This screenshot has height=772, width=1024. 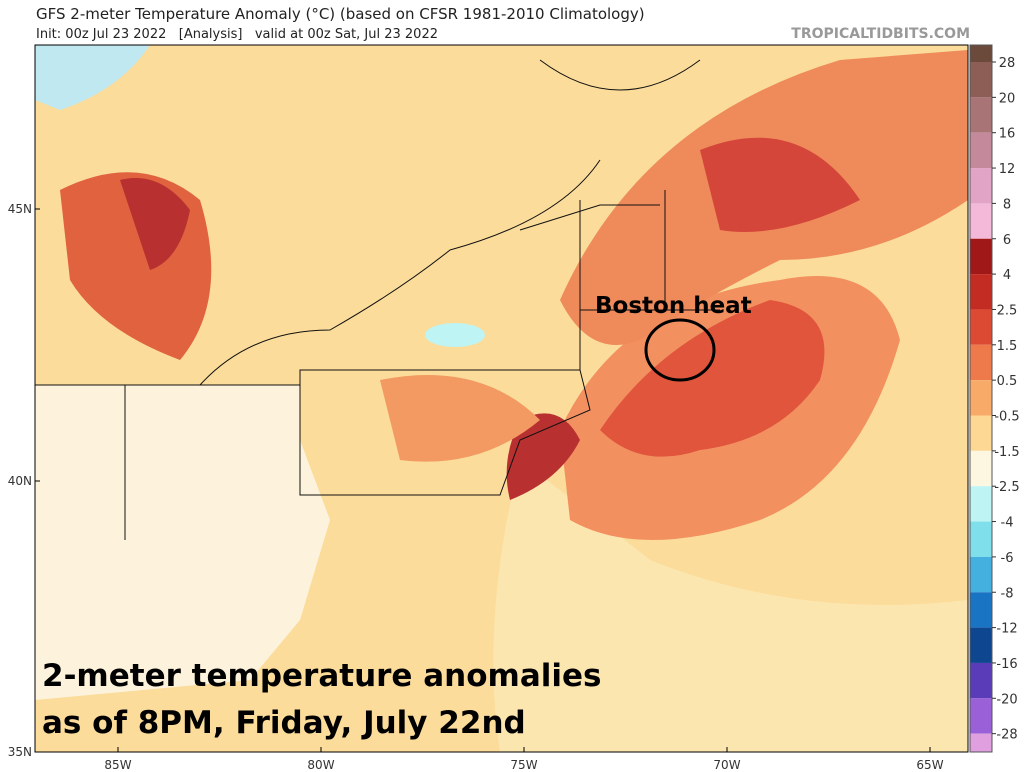 What do you see at coordinates (1007, 98) in the screenshot?
I see `colorbar-label: 20` at bounding box center [1007, 98].